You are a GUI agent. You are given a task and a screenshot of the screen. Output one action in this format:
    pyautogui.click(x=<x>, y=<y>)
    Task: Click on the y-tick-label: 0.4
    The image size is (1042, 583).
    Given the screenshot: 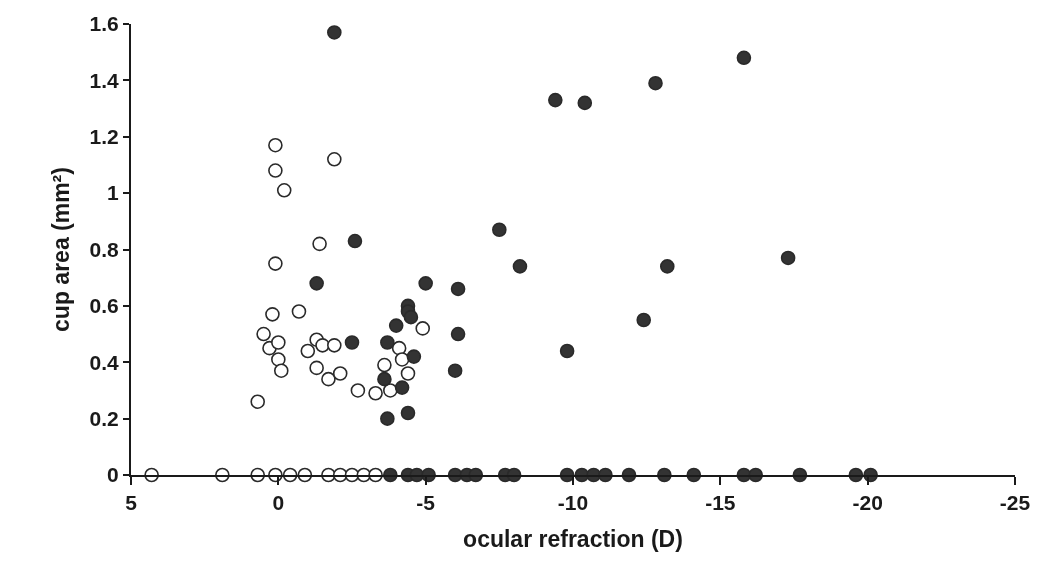 What is the action you would take?
    pyautogui.click(x=104, y=362)
    